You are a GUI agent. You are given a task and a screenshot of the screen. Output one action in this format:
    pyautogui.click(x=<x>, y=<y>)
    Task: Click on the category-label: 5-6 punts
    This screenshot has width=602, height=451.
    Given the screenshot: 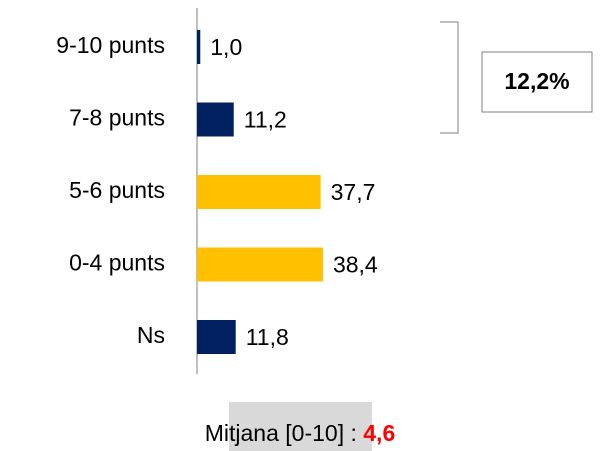 What is the action you would take?
    pyautogui.click(x=117, y=190)
    